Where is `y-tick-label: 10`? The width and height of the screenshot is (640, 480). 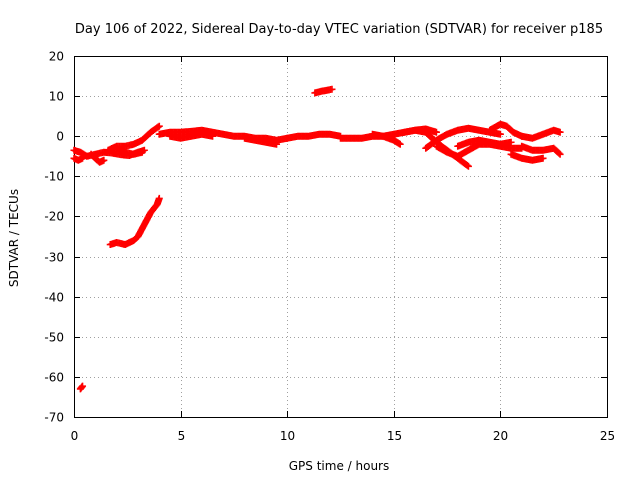
y-tick-label: 10 is located at coordinates (56, 97).